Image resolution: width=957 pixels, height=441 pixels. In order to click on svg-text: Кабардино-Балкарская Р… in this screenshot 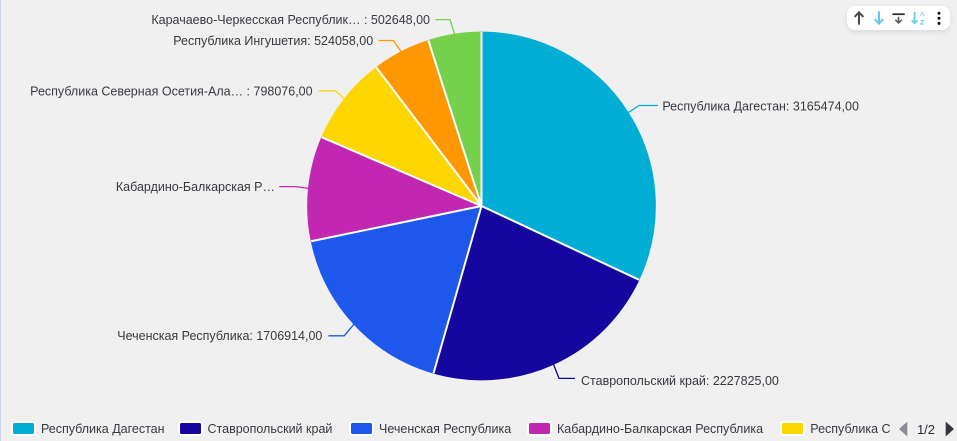, I will do `click(195, 187)`.